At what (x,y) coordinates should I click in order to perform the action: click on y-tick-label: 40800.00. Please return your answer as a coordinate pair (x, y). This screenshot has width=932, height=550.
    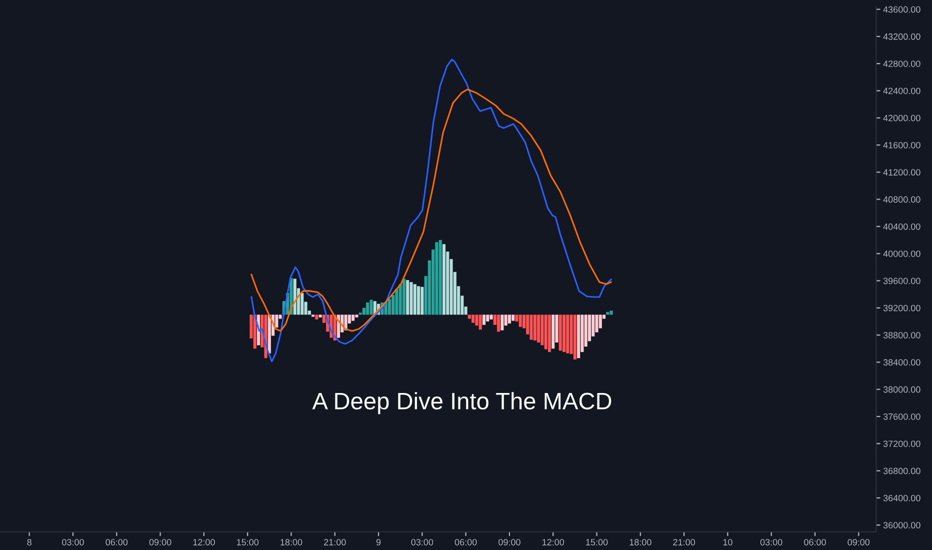
    Looking at the image, I should click on (901, 199).